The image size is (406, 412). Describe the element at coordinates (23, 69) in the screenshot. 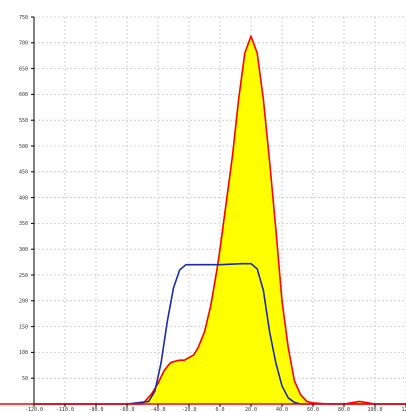

I see `y-tick-label: 650` at that location.